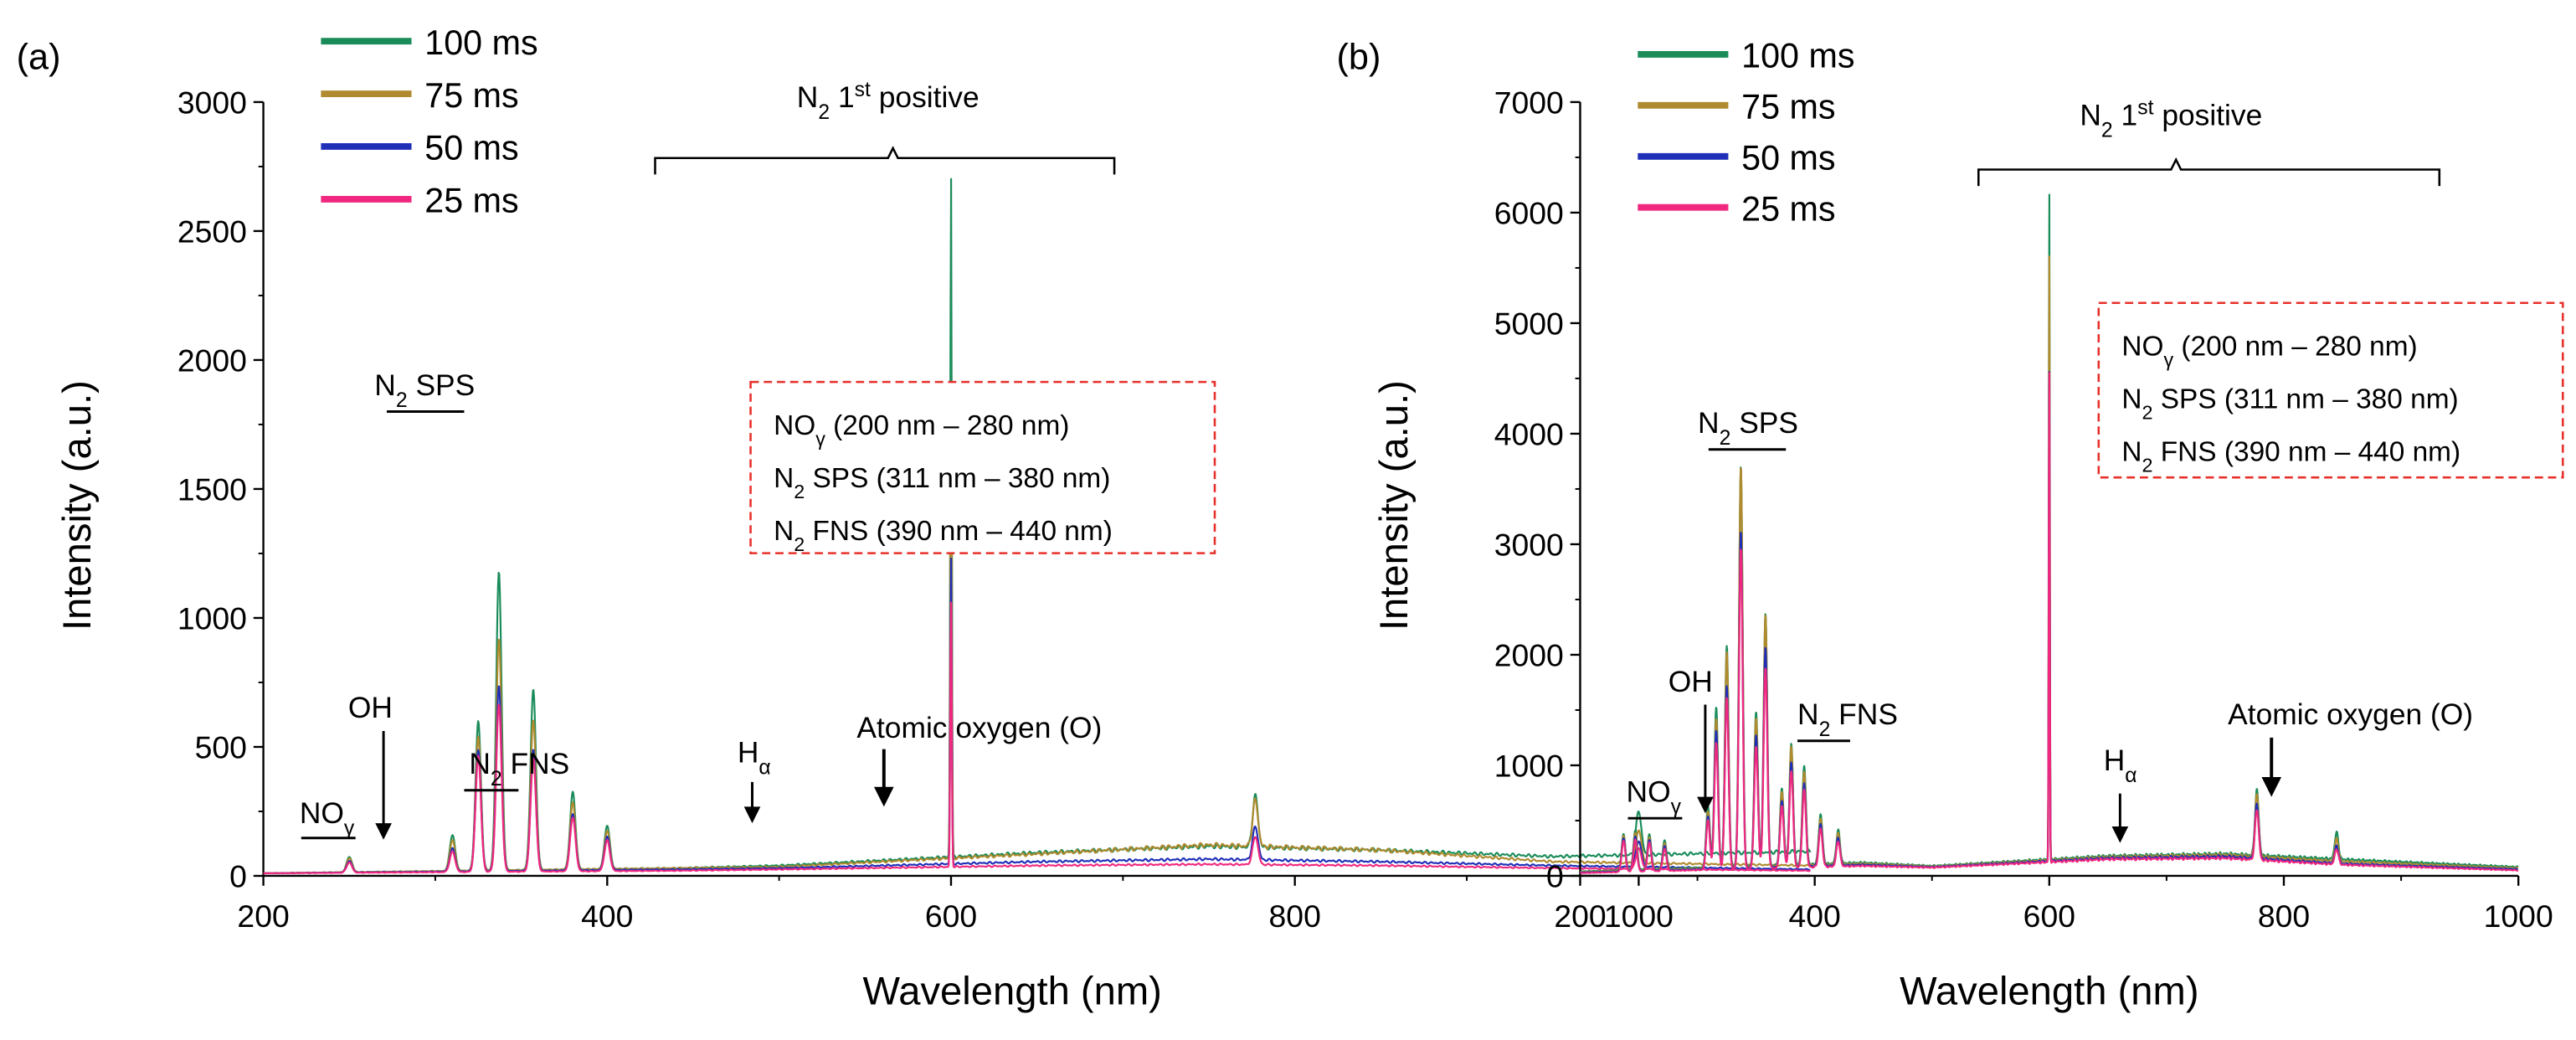 The height and width of the screenshot is (1040, 2576). Describe the element at coordinates (384, 831) in the screenshot. I see `oh-arrow-head` at that location.